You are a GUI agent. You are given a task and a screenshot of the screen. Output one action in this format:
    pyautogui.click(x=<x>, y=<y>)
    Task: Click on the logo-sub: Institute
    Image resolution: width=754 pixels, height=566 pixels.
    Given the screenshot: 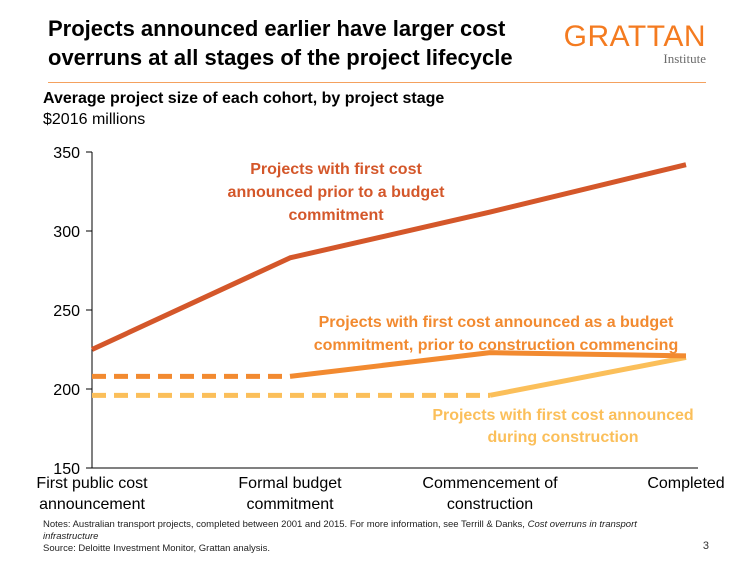 What is the action you would take?
    pyautogui.click(x=684, y=58)
    